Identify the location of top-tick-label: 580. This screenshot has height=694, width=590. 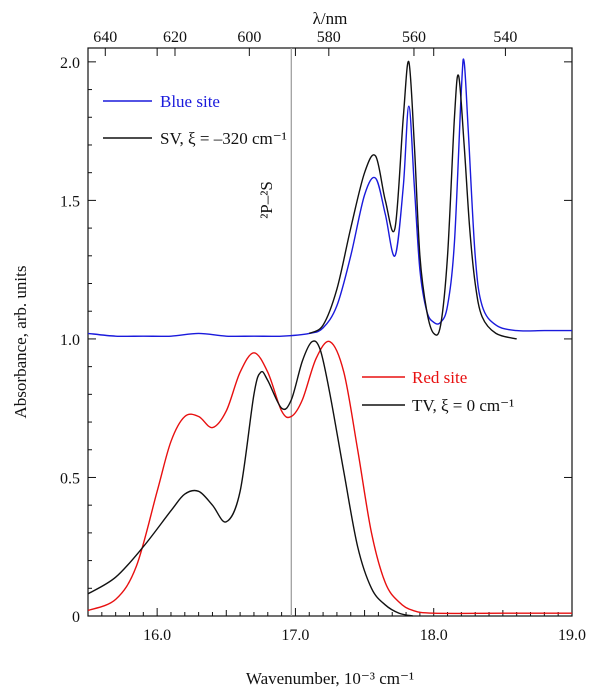
(329, 37).